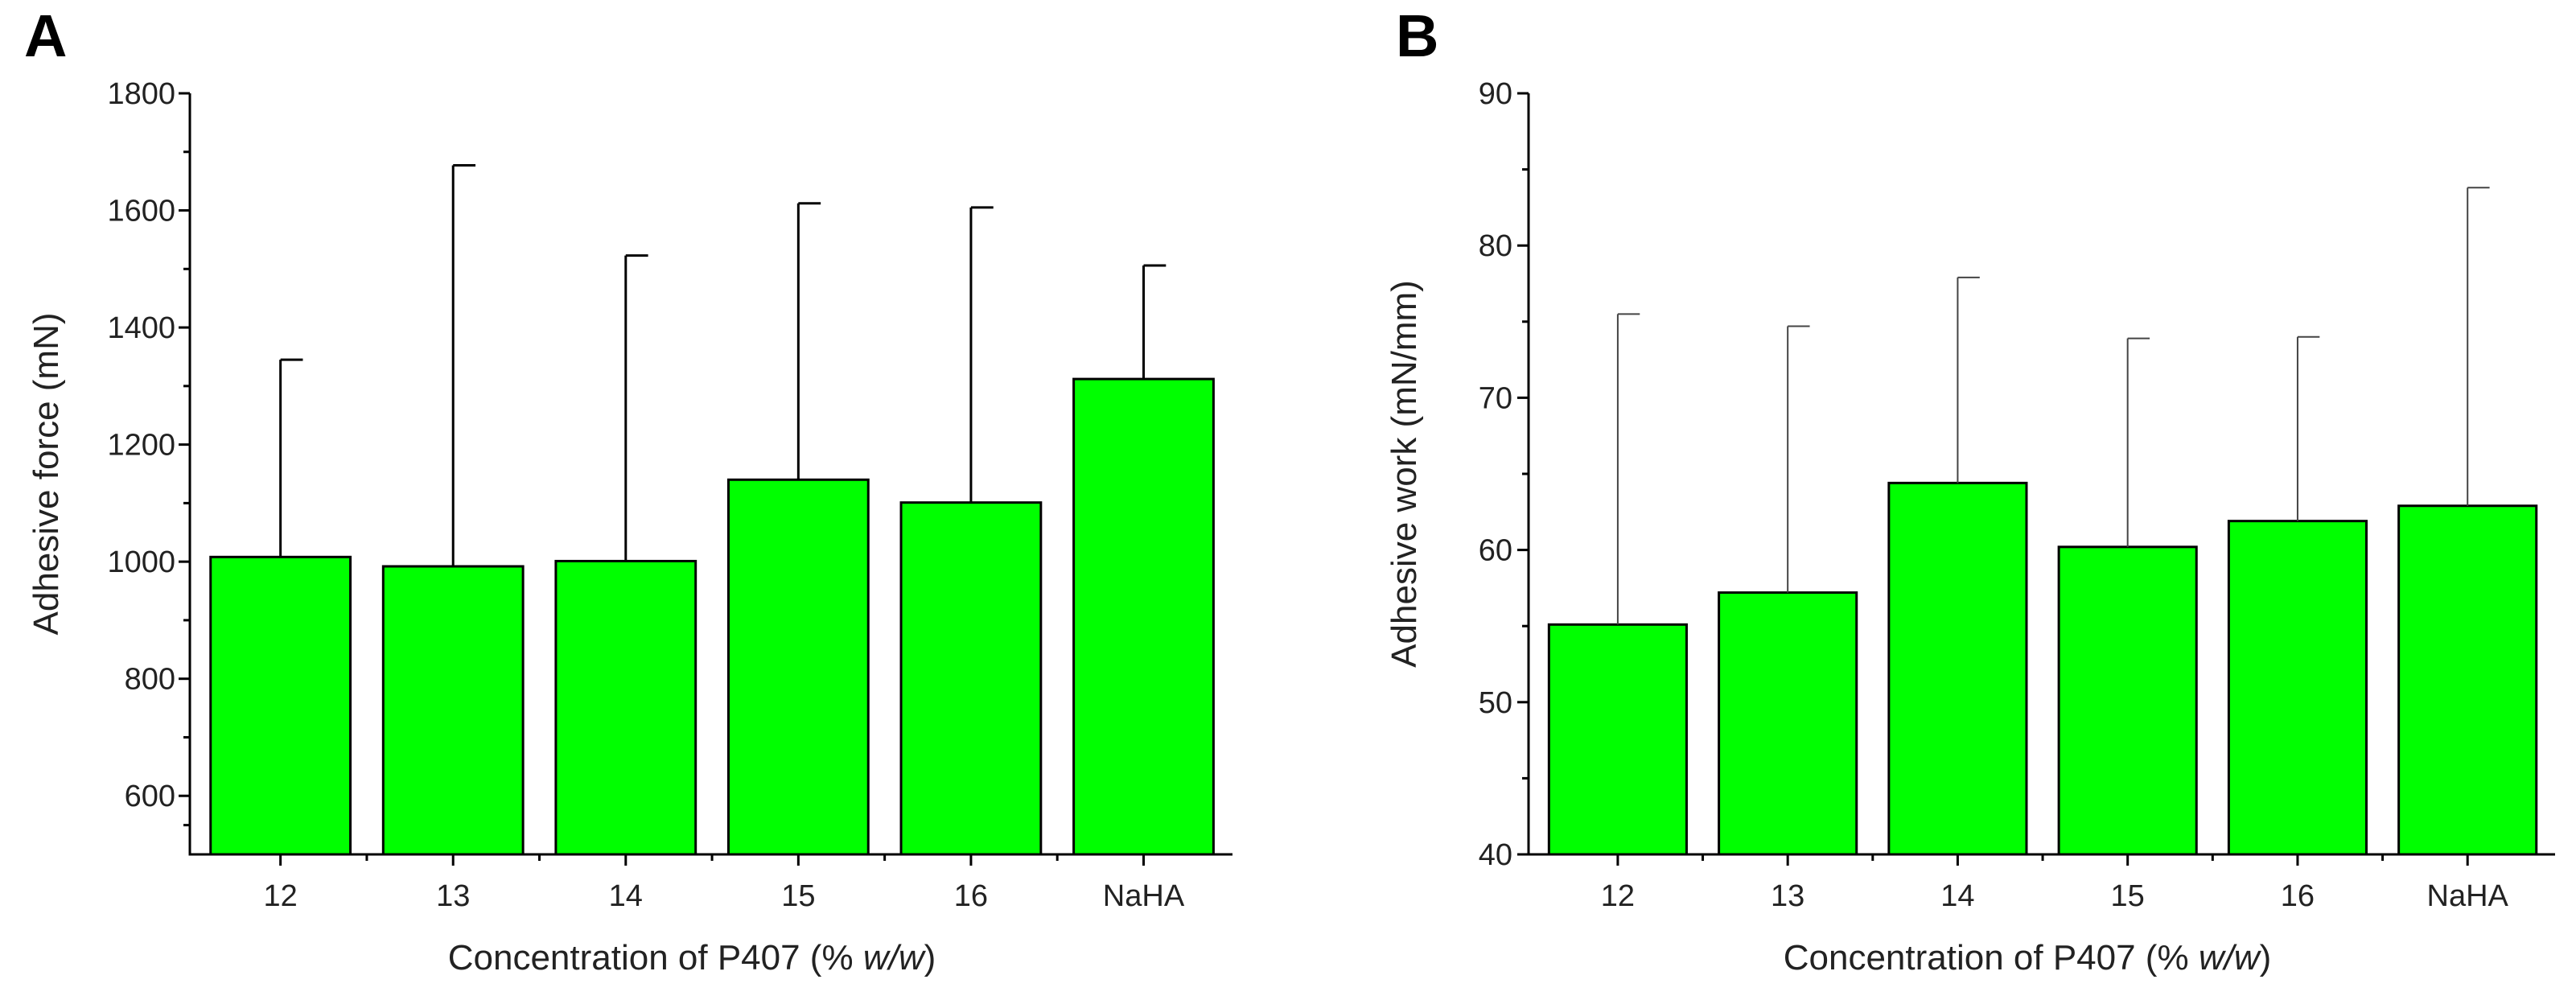 This screenshot has height=1000, width=2576. Describe the element at coordinates (141, 562) in the screenshot. I see `y-tick-label: 1000` at that location.